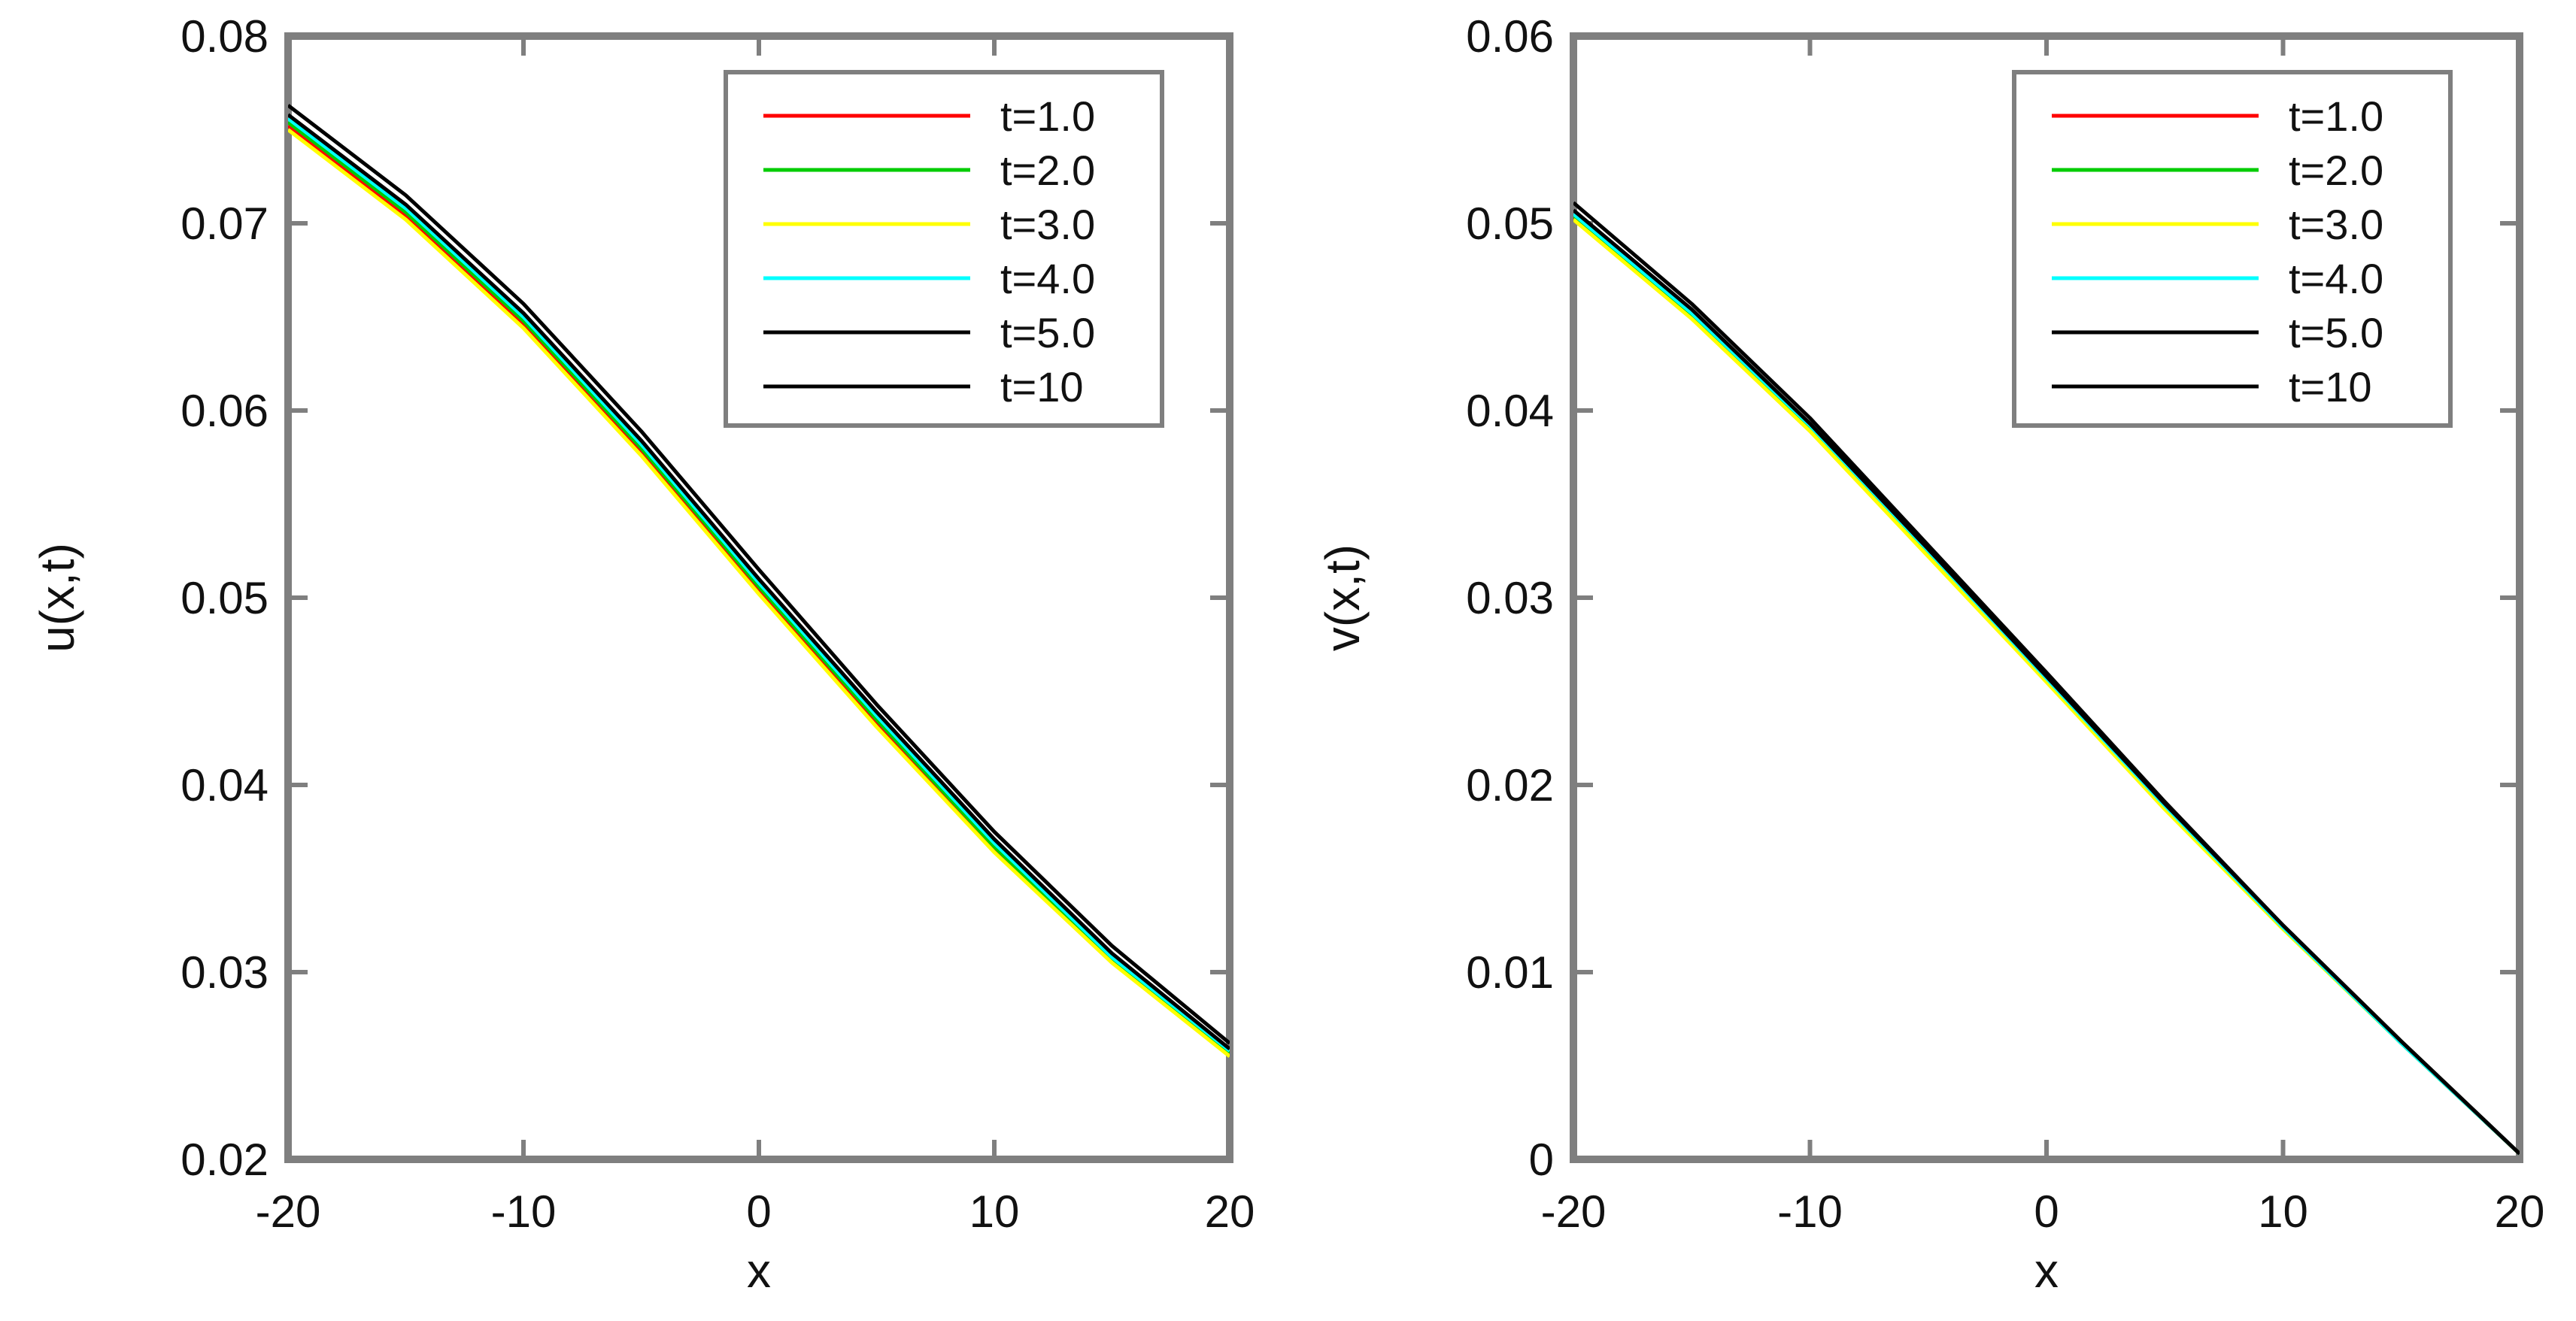 The height and width of the screenshot is (1321, 2576). What do you see at coordinates (2336, 224) in the screenshot?
I see `plot-v-legend-label-3: t=3.0` at bounding box center [2336, 224].